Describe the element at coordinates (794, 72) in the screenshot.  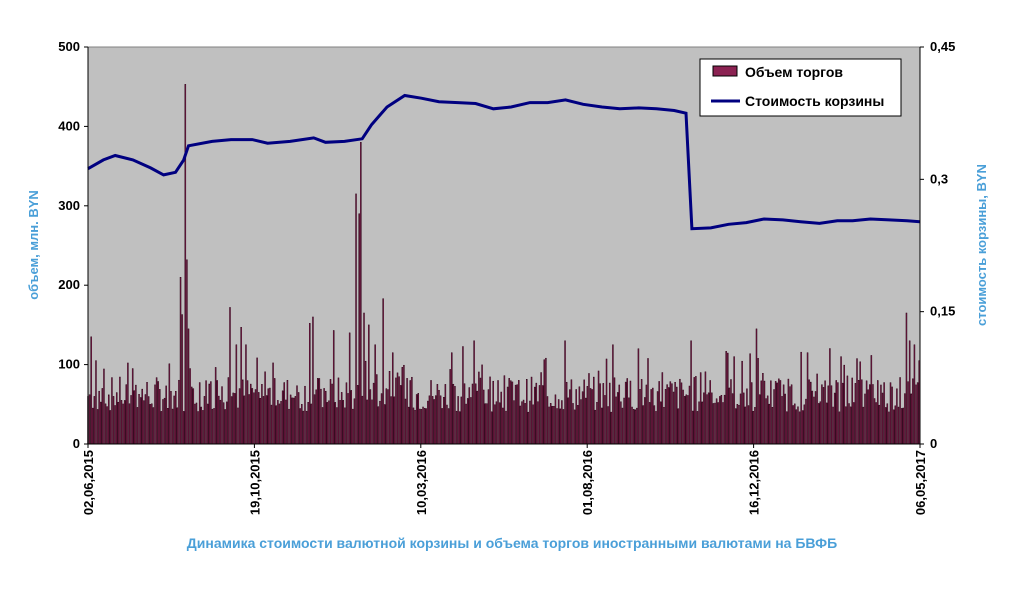
I see `legend-label-volume: Объем торгов` at that location.